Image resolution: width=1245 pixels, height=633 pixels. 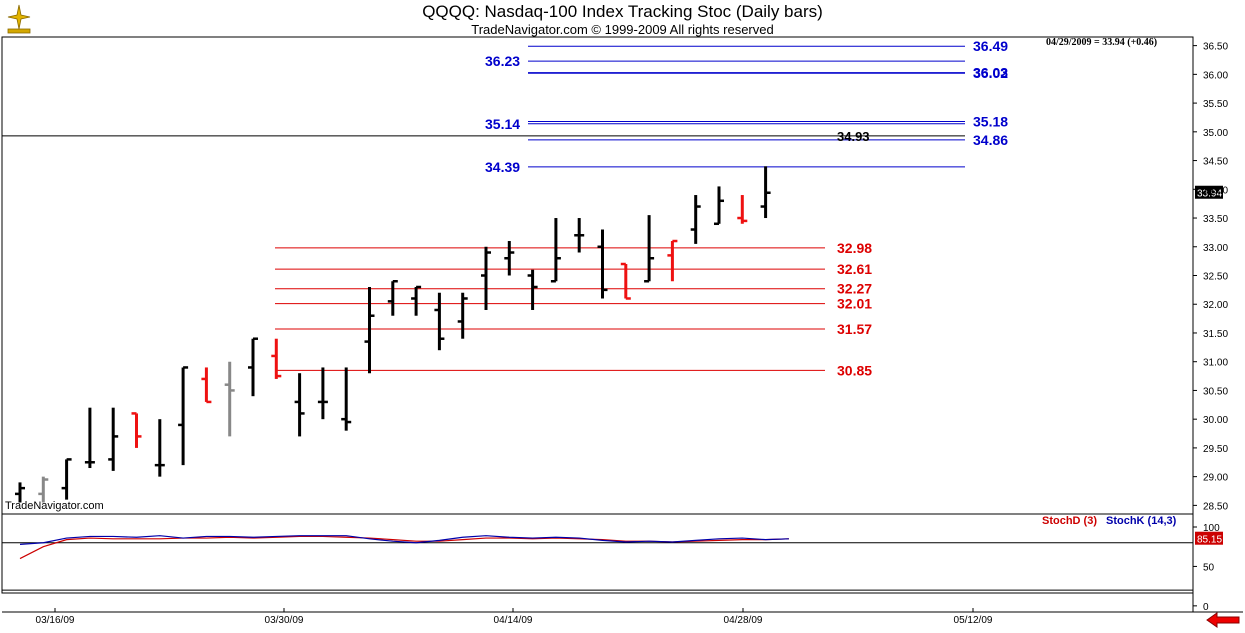 I want to click on blue-level-label: 36.03, so click(x=990, y=73).